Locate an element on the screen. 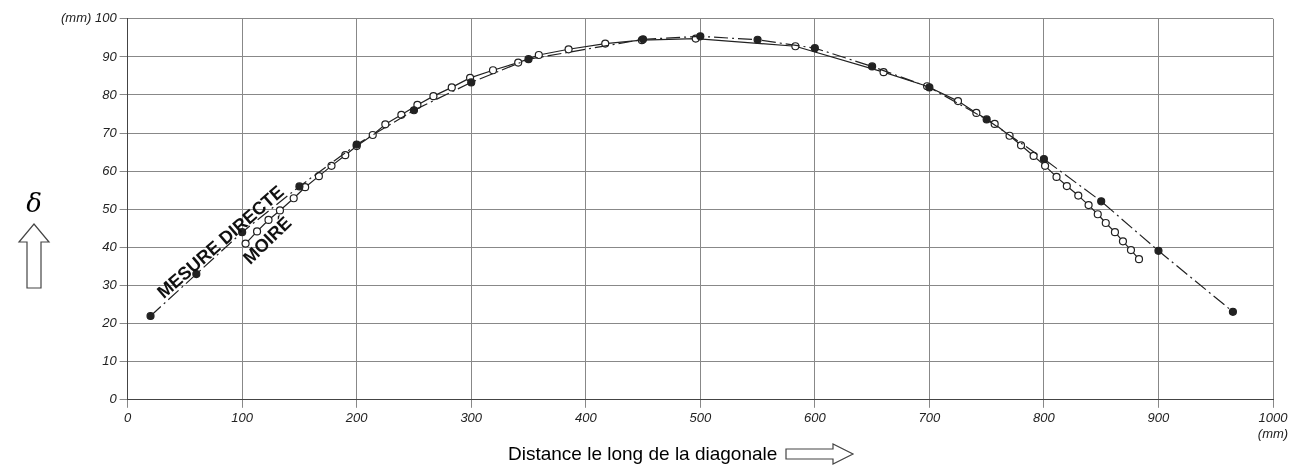 This screenshot has height=475, width=1301. x-tick-label: 700 is located at coordinates (929, 418).